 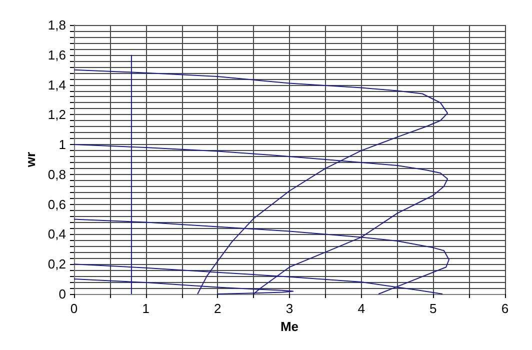 What do you see at coordinates (290, 308) in the screenshot?
I see `x-tick-label: 3` at bounding box center [290, 308].